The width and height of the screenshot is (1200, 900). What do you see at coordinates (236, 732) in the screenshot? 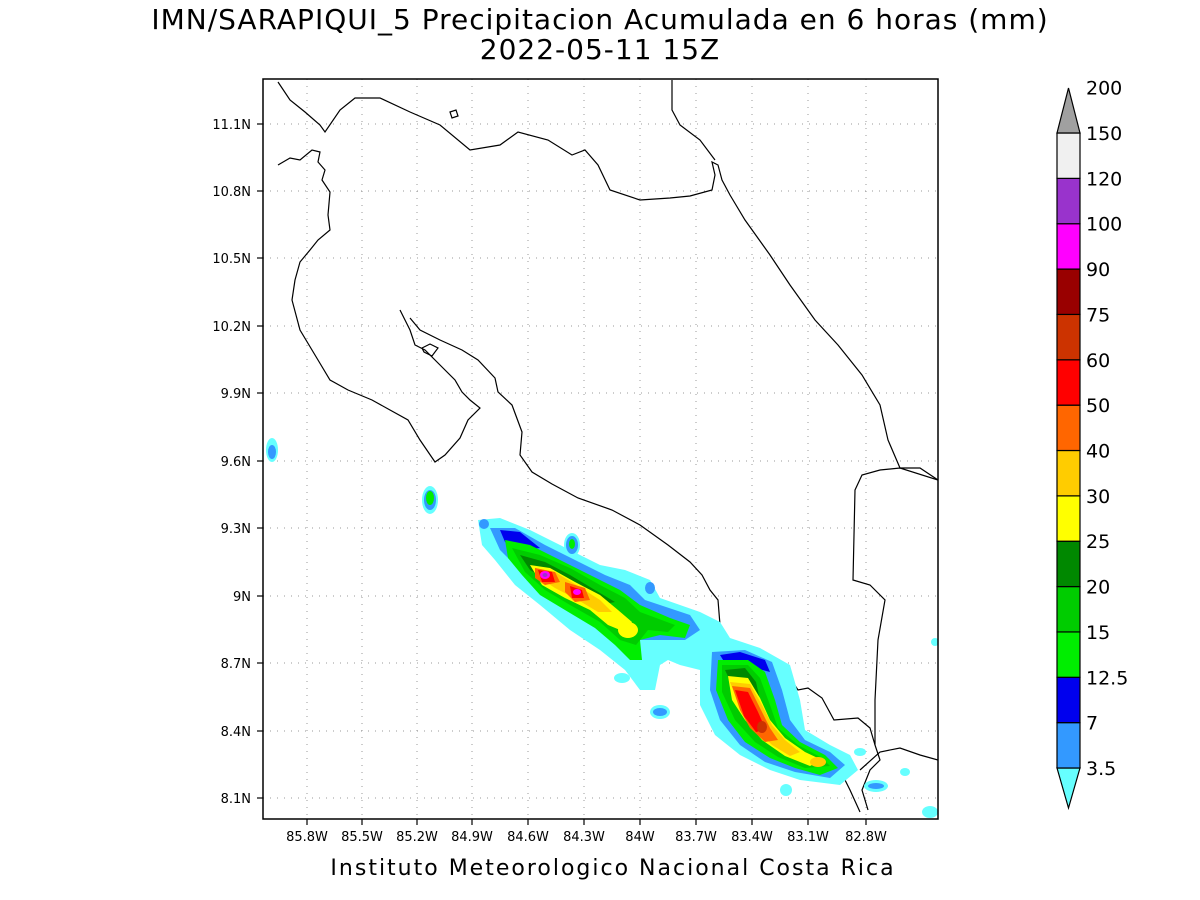
I see `lat-tick-label: 8.4N` at bounding box center [236, 732].